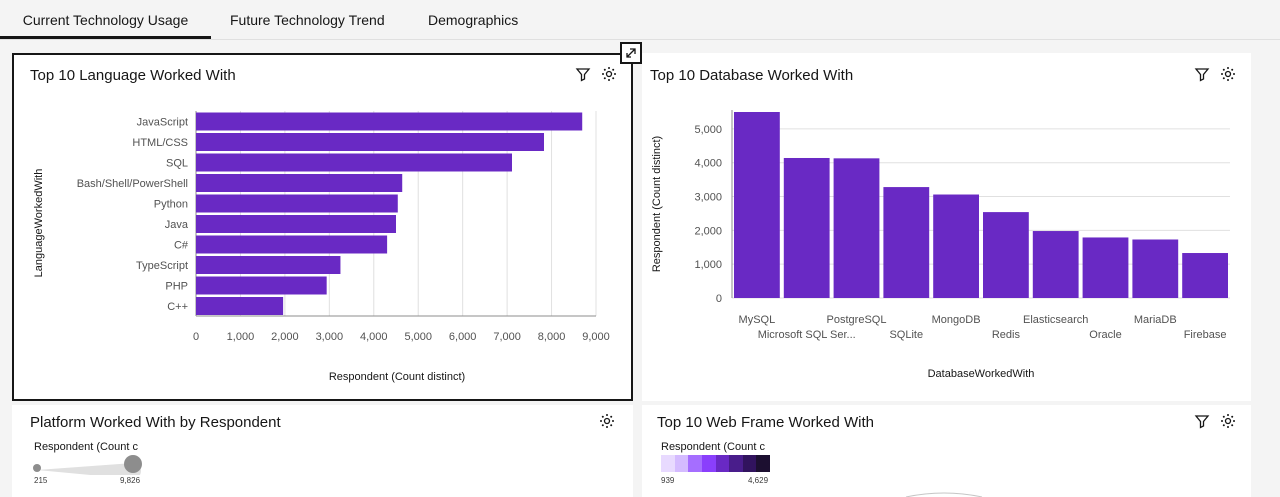 This screenshot has height=497, width=1280. I want to click on tick-label: 6,000, so click(463, 337).